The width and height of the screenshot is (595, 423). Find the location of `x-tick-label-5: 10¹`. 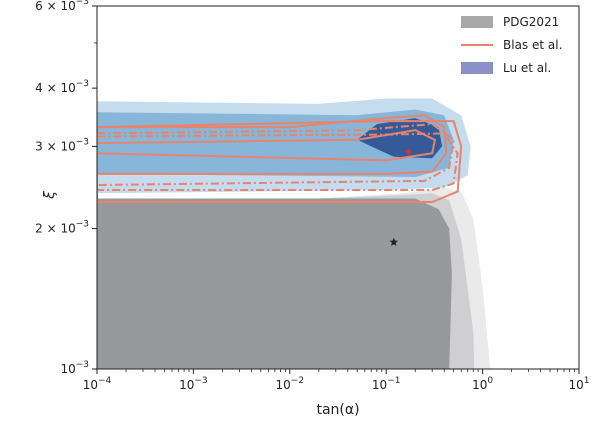

x-tick-label-5: 10¹ is located at coordinates (578, 384).